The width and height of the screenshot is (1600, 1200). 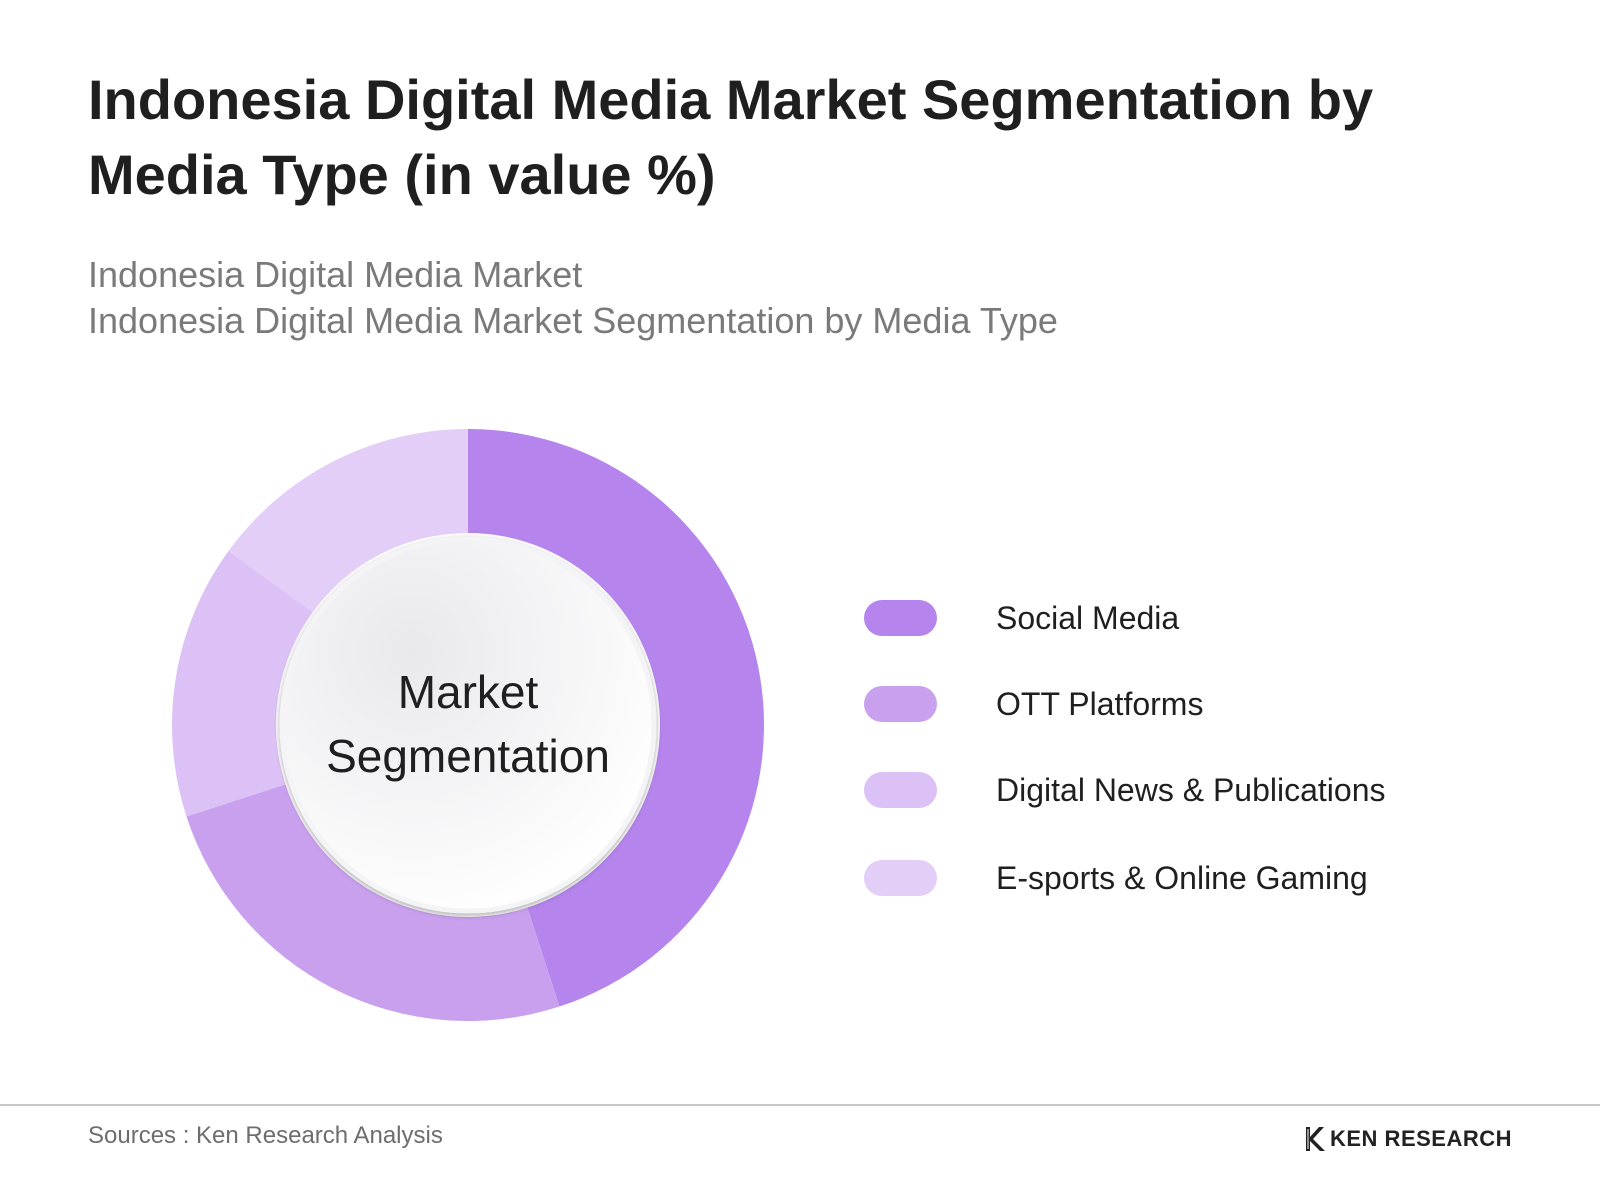 I want to click on legend-item: E-sports & Online Gaming, so click(x=1214, y=878).